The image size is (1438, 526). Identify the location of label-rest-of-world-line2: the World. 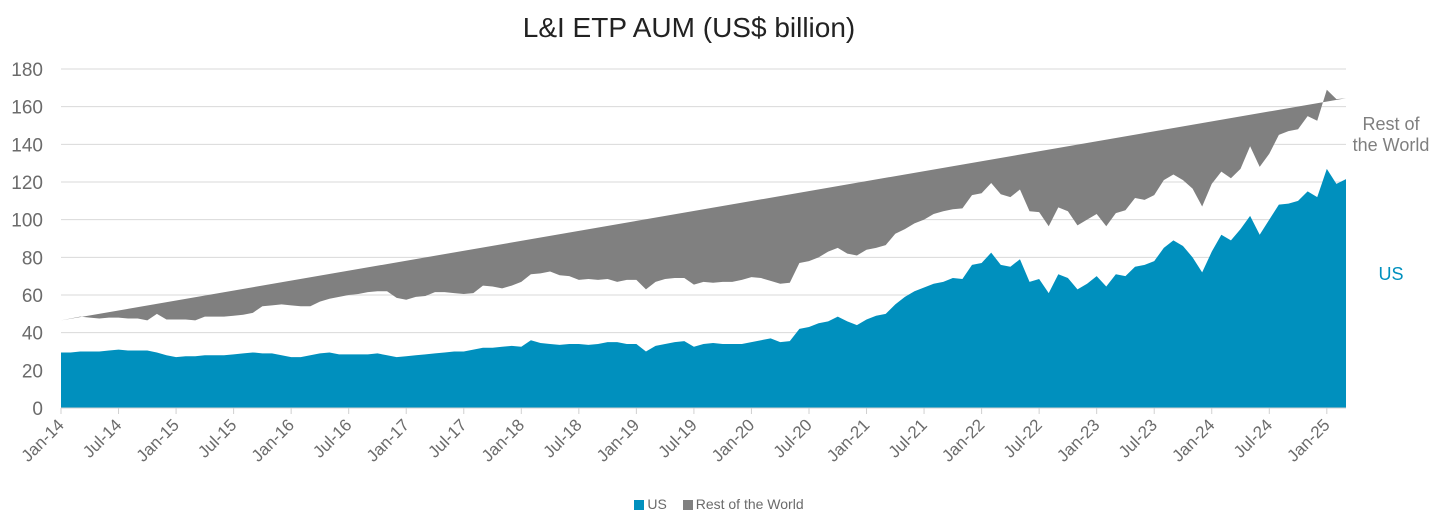
(1391, 145).